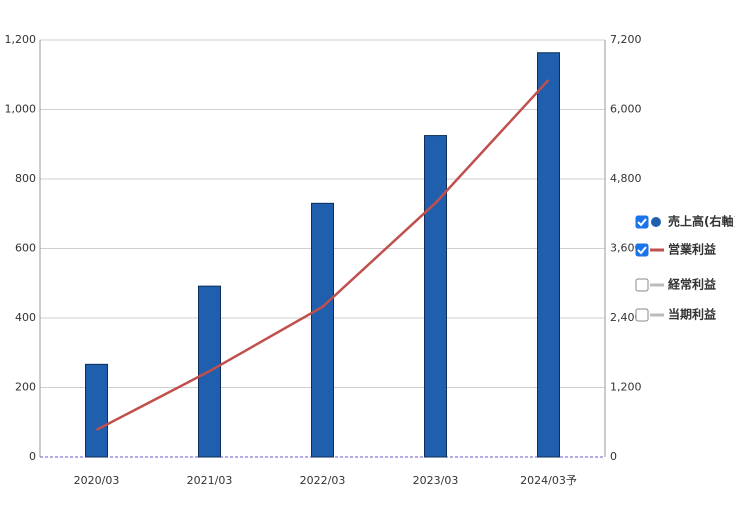  Describe the element at coordinates (25, 248) in the screenshot. I see `y-tick-label: 600` at that location.